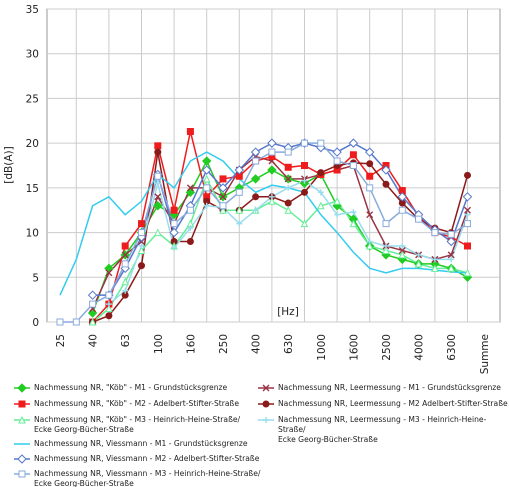 This screenshot has width=509, height=487. Describe the element at coordinates (452, 347) in the screenshot. I see `x-tick-label: 6300` at that location.